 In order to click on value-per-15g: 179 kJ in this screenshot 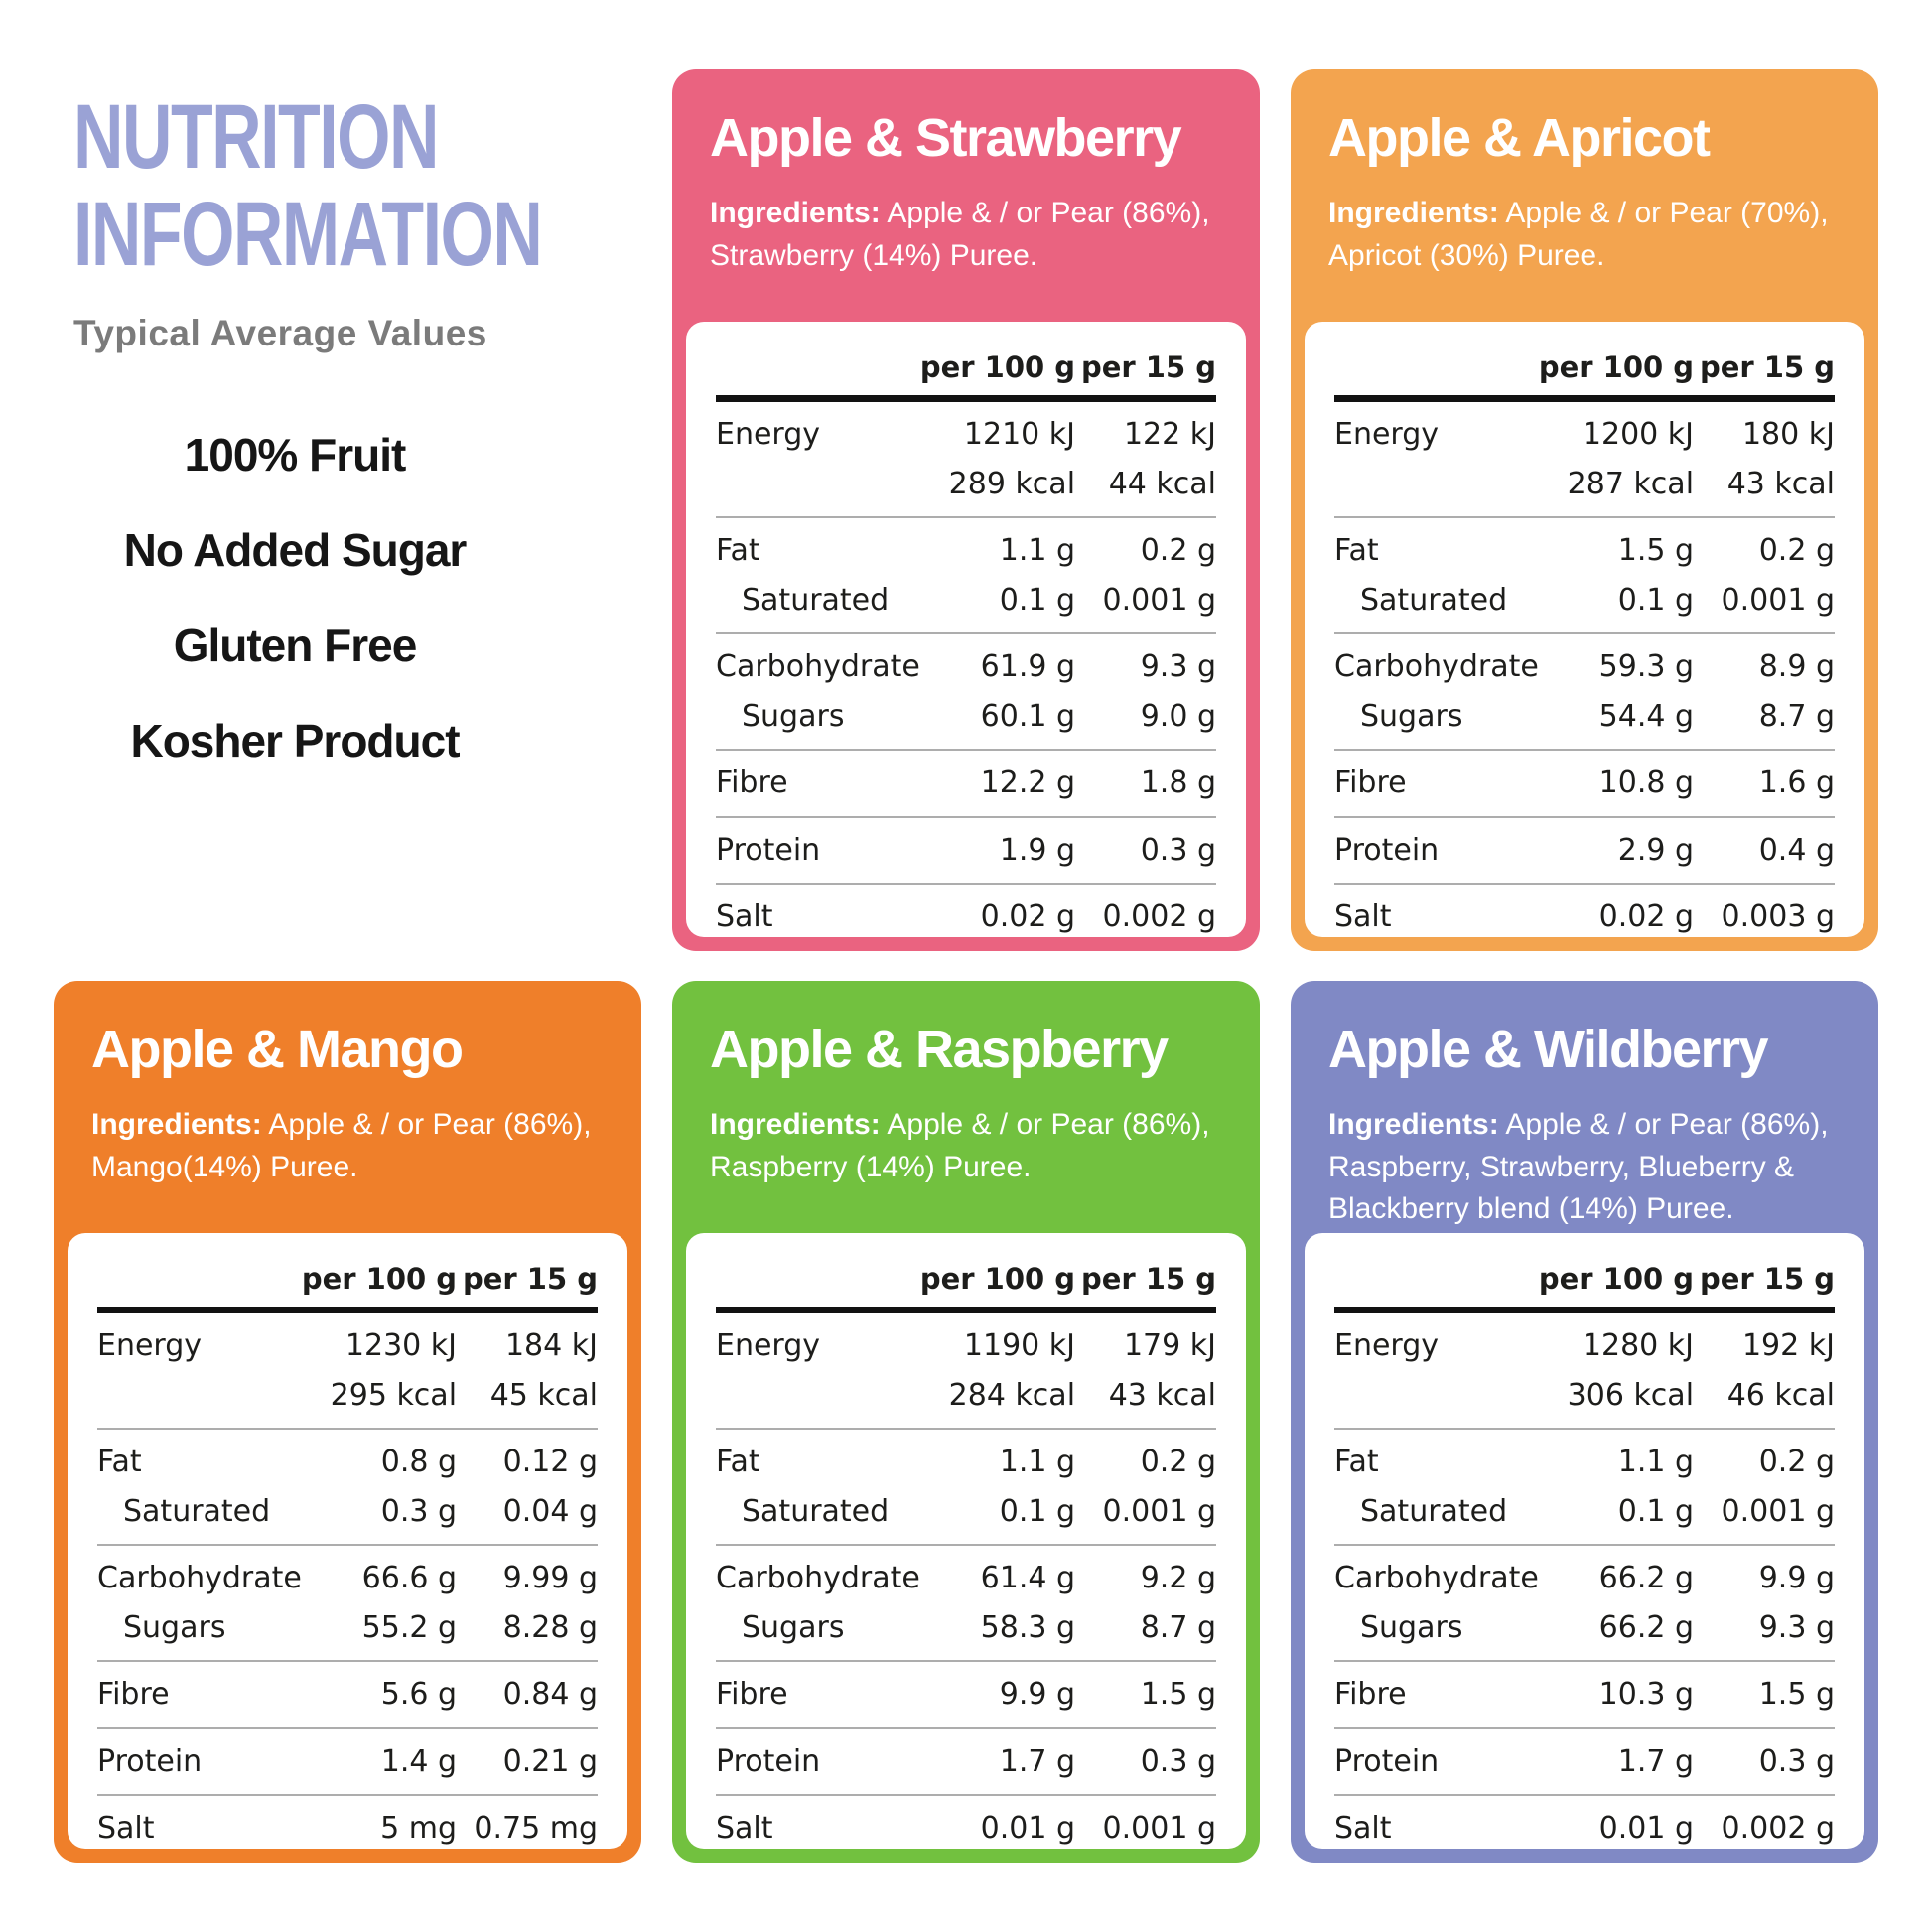, I will do `click(1170, 1346)`.